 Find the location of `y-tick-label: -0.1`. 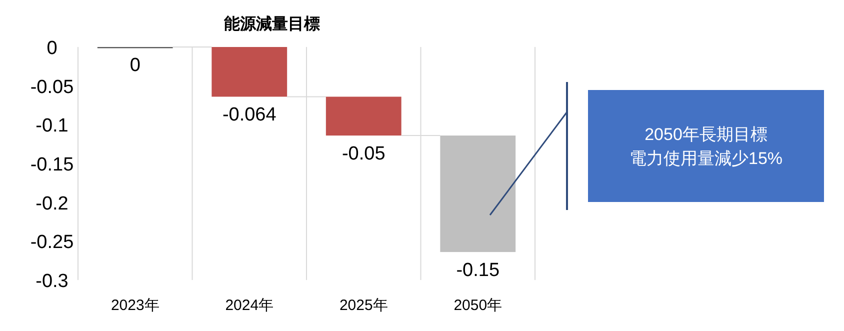

y-tick-label: -0.1 is located at coordinates (52, 126).